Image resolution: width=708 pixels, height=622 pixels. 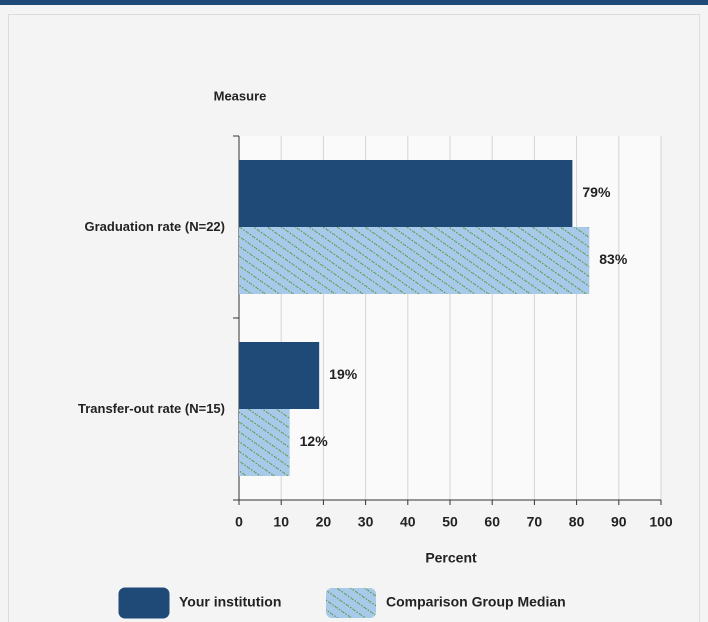 What do you see at coordinates (154, 226) in the screenshot?
I see `category-label: Graduation rate (N=22)` at bounding box center [154, 226].